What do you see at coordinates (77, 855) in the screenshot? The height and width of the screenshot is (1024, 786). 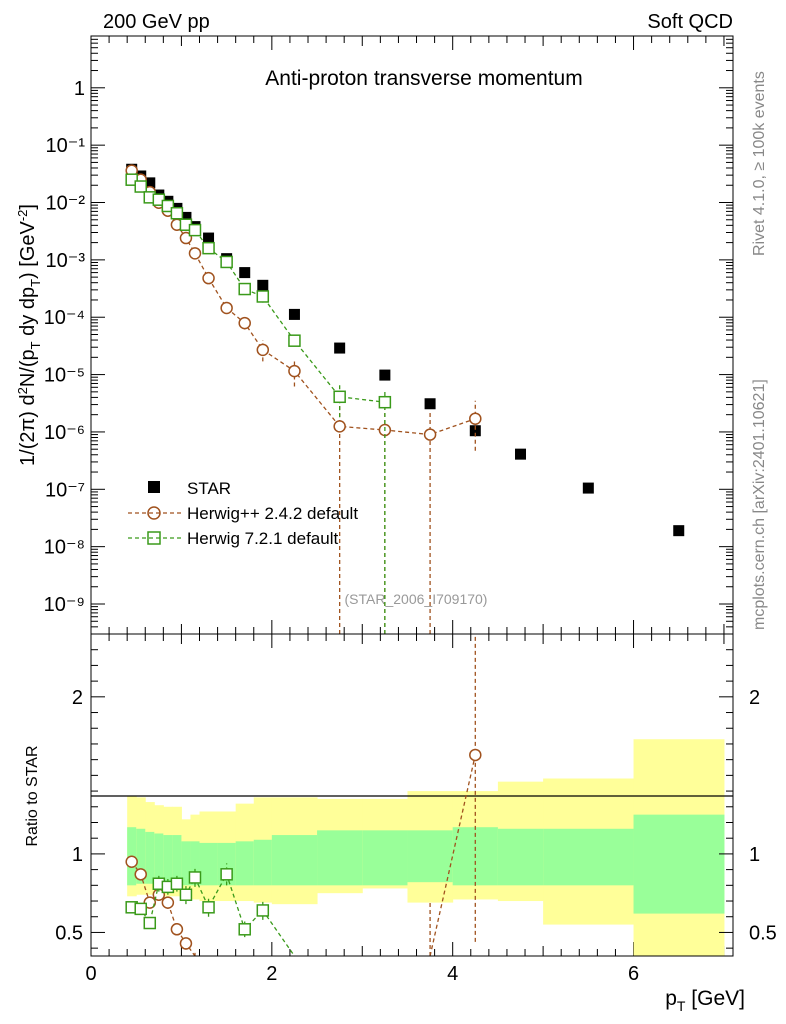 I see `ratio-y-tick-label-left: 1` at bounding box center [77, 855].